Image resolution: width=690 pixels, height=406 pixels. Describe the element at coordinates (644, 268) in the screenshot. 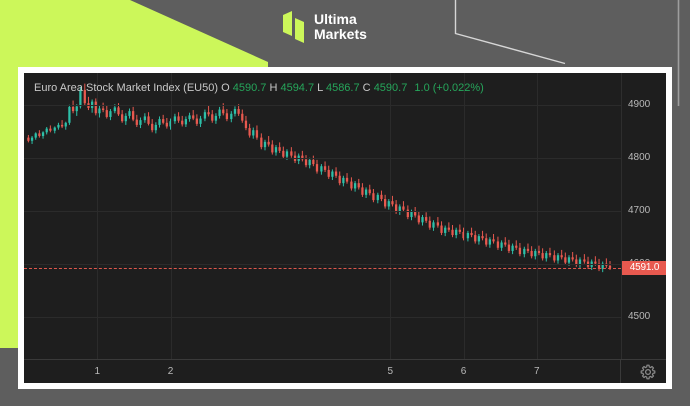

I see `current-price-tag: 4591.0` at that location.